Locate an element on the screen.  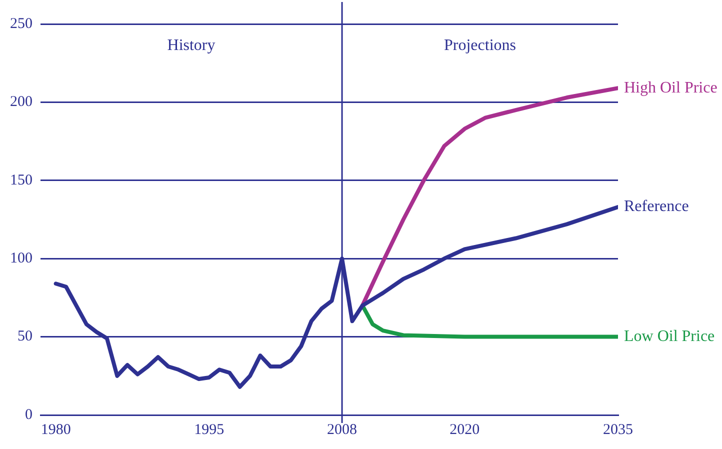
x-tick-label: 1995 is located at coordinates (209, 430).